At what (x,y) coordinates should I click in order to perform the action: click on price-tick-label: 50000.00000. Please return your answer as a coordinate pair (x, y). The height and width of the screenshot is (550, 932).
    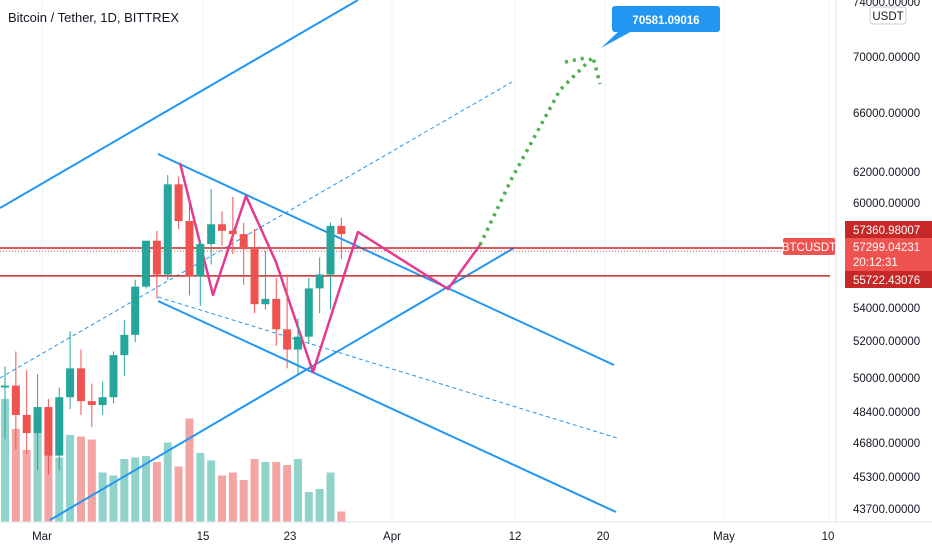
    Looking at the image, I should click on (886, 379).